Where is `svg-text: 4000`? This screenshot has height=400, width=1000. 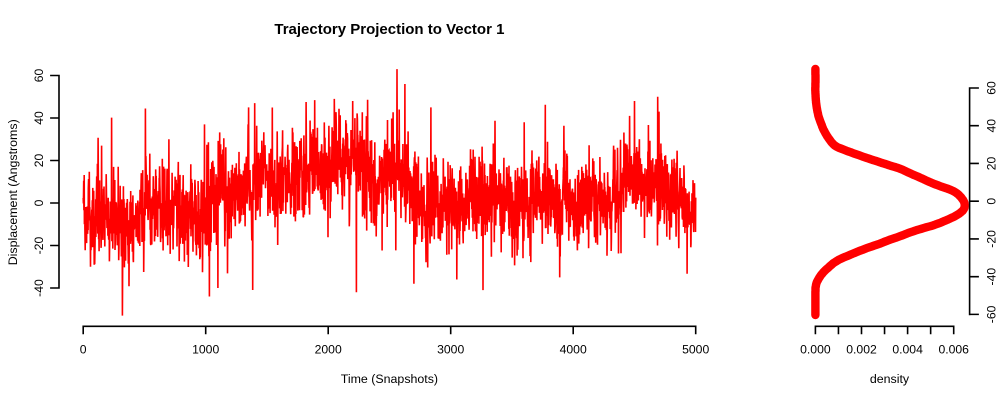 svg-text: 4000 is located at coordinates (573, 349).